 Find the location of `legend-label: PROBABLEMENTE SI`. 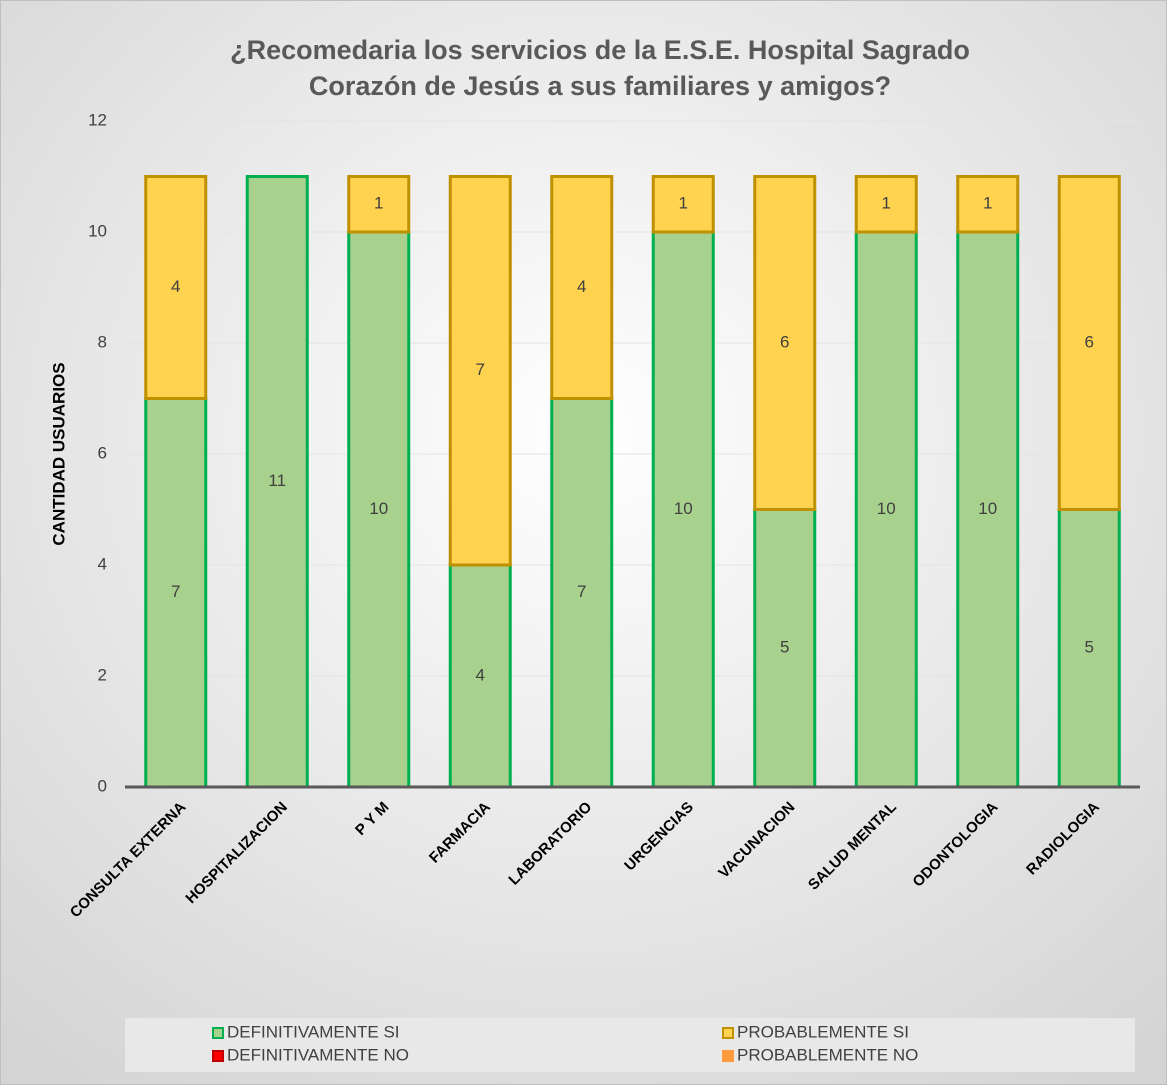

legend-label: PROBABLEMENTE SI is located at coordinates (823, 1031).